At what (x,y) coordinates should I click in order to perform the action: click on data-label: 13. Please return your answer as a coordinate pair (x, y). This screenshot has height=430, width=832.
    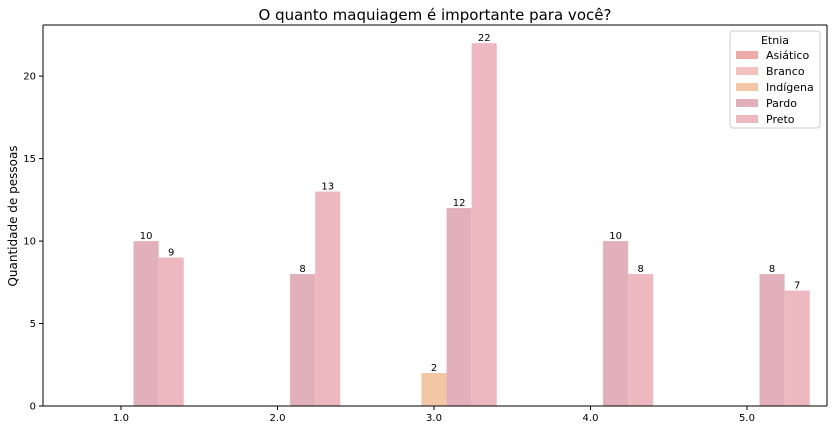
    Looking at the image, I should click on (327, 187).